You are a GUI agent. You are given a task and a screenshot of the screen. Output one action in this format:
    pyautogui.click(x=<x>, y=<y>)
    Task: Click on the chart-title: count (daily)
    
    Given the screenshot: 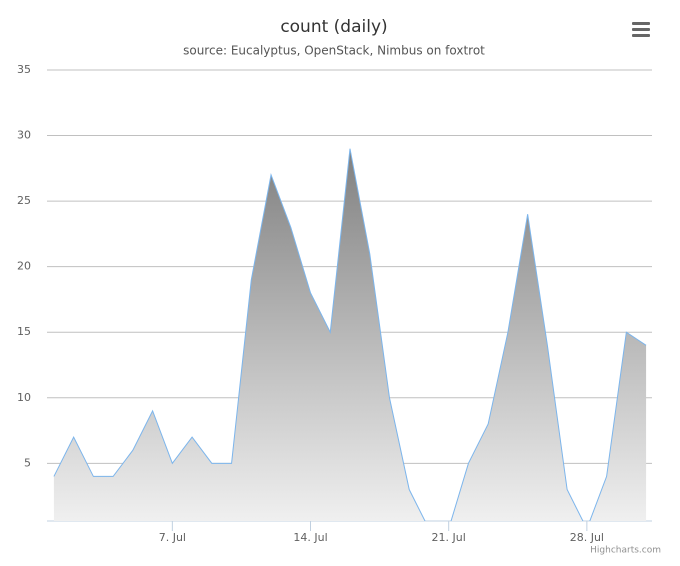 What is the action you would take?
    pyautogui.click(x=333, y=27)
    